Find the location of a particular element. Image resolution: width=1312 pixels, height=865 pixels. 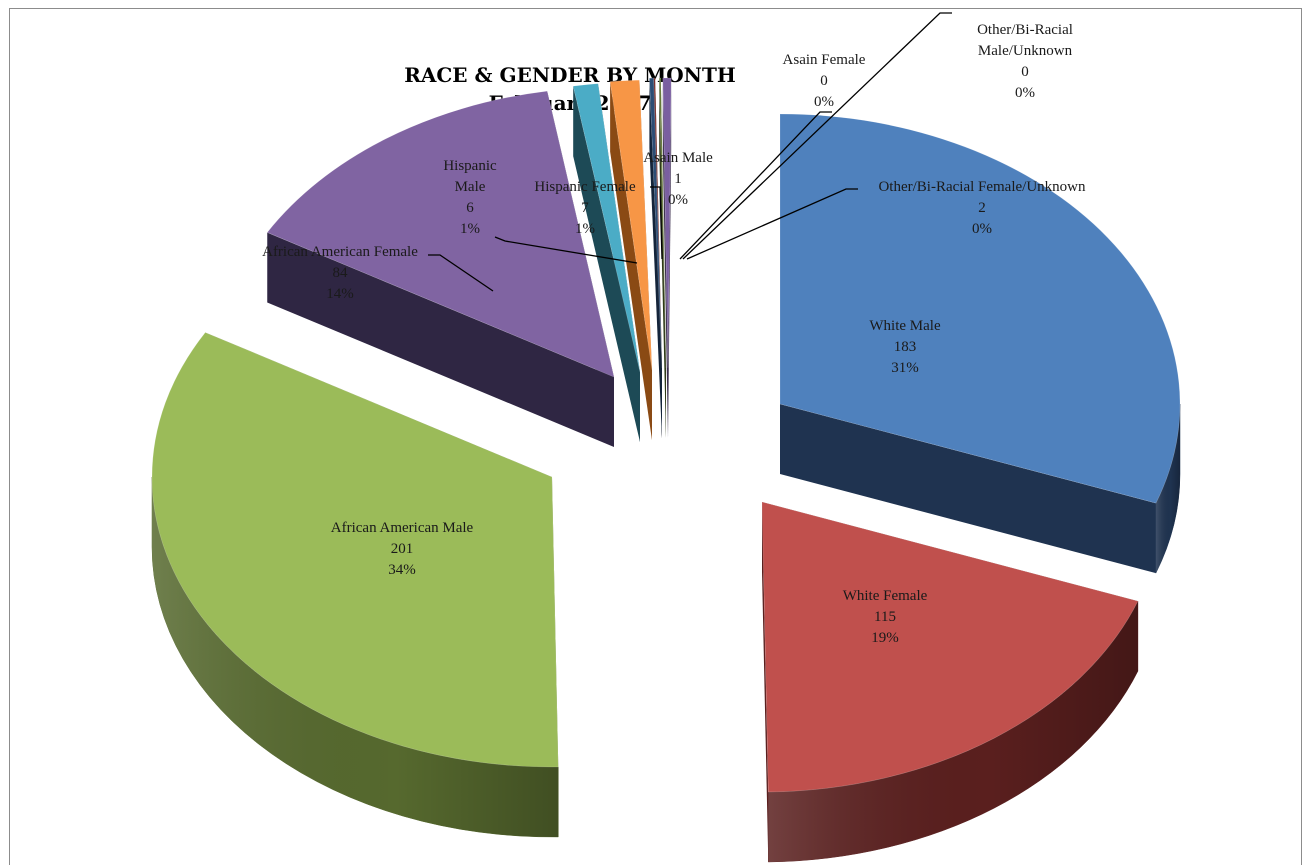

data-label-white-female: White Female 115 19% is located at coordinates (885, 617).